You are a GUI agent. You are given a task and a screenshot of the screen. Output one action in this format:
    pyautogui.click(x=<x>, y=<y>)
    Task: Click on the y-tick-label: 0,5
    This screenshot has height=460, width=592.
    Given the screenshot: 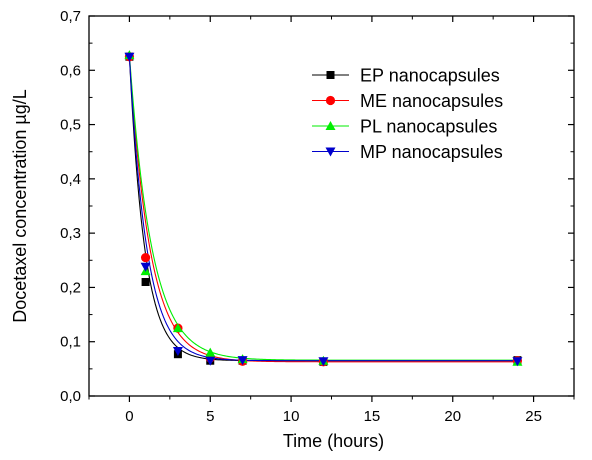 What is the action you would take?
    pyautogui.click(x=70, y=125)
    